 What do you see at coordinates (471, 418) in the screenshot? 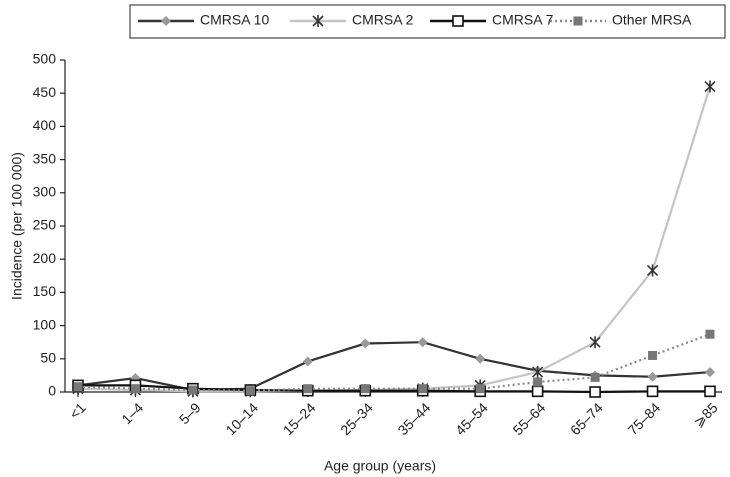
I see `x-tick-label: 45–54` at bounding box center [471, 418].